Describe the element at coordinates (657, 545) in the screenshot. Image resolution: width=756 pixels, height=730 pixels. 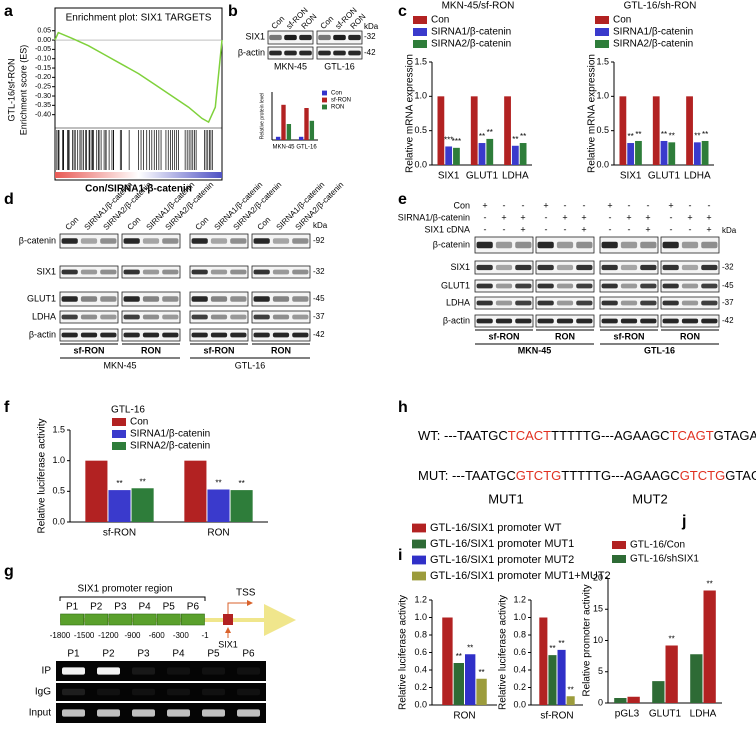
I see `legend-label: GTL-16/Con` at that location.